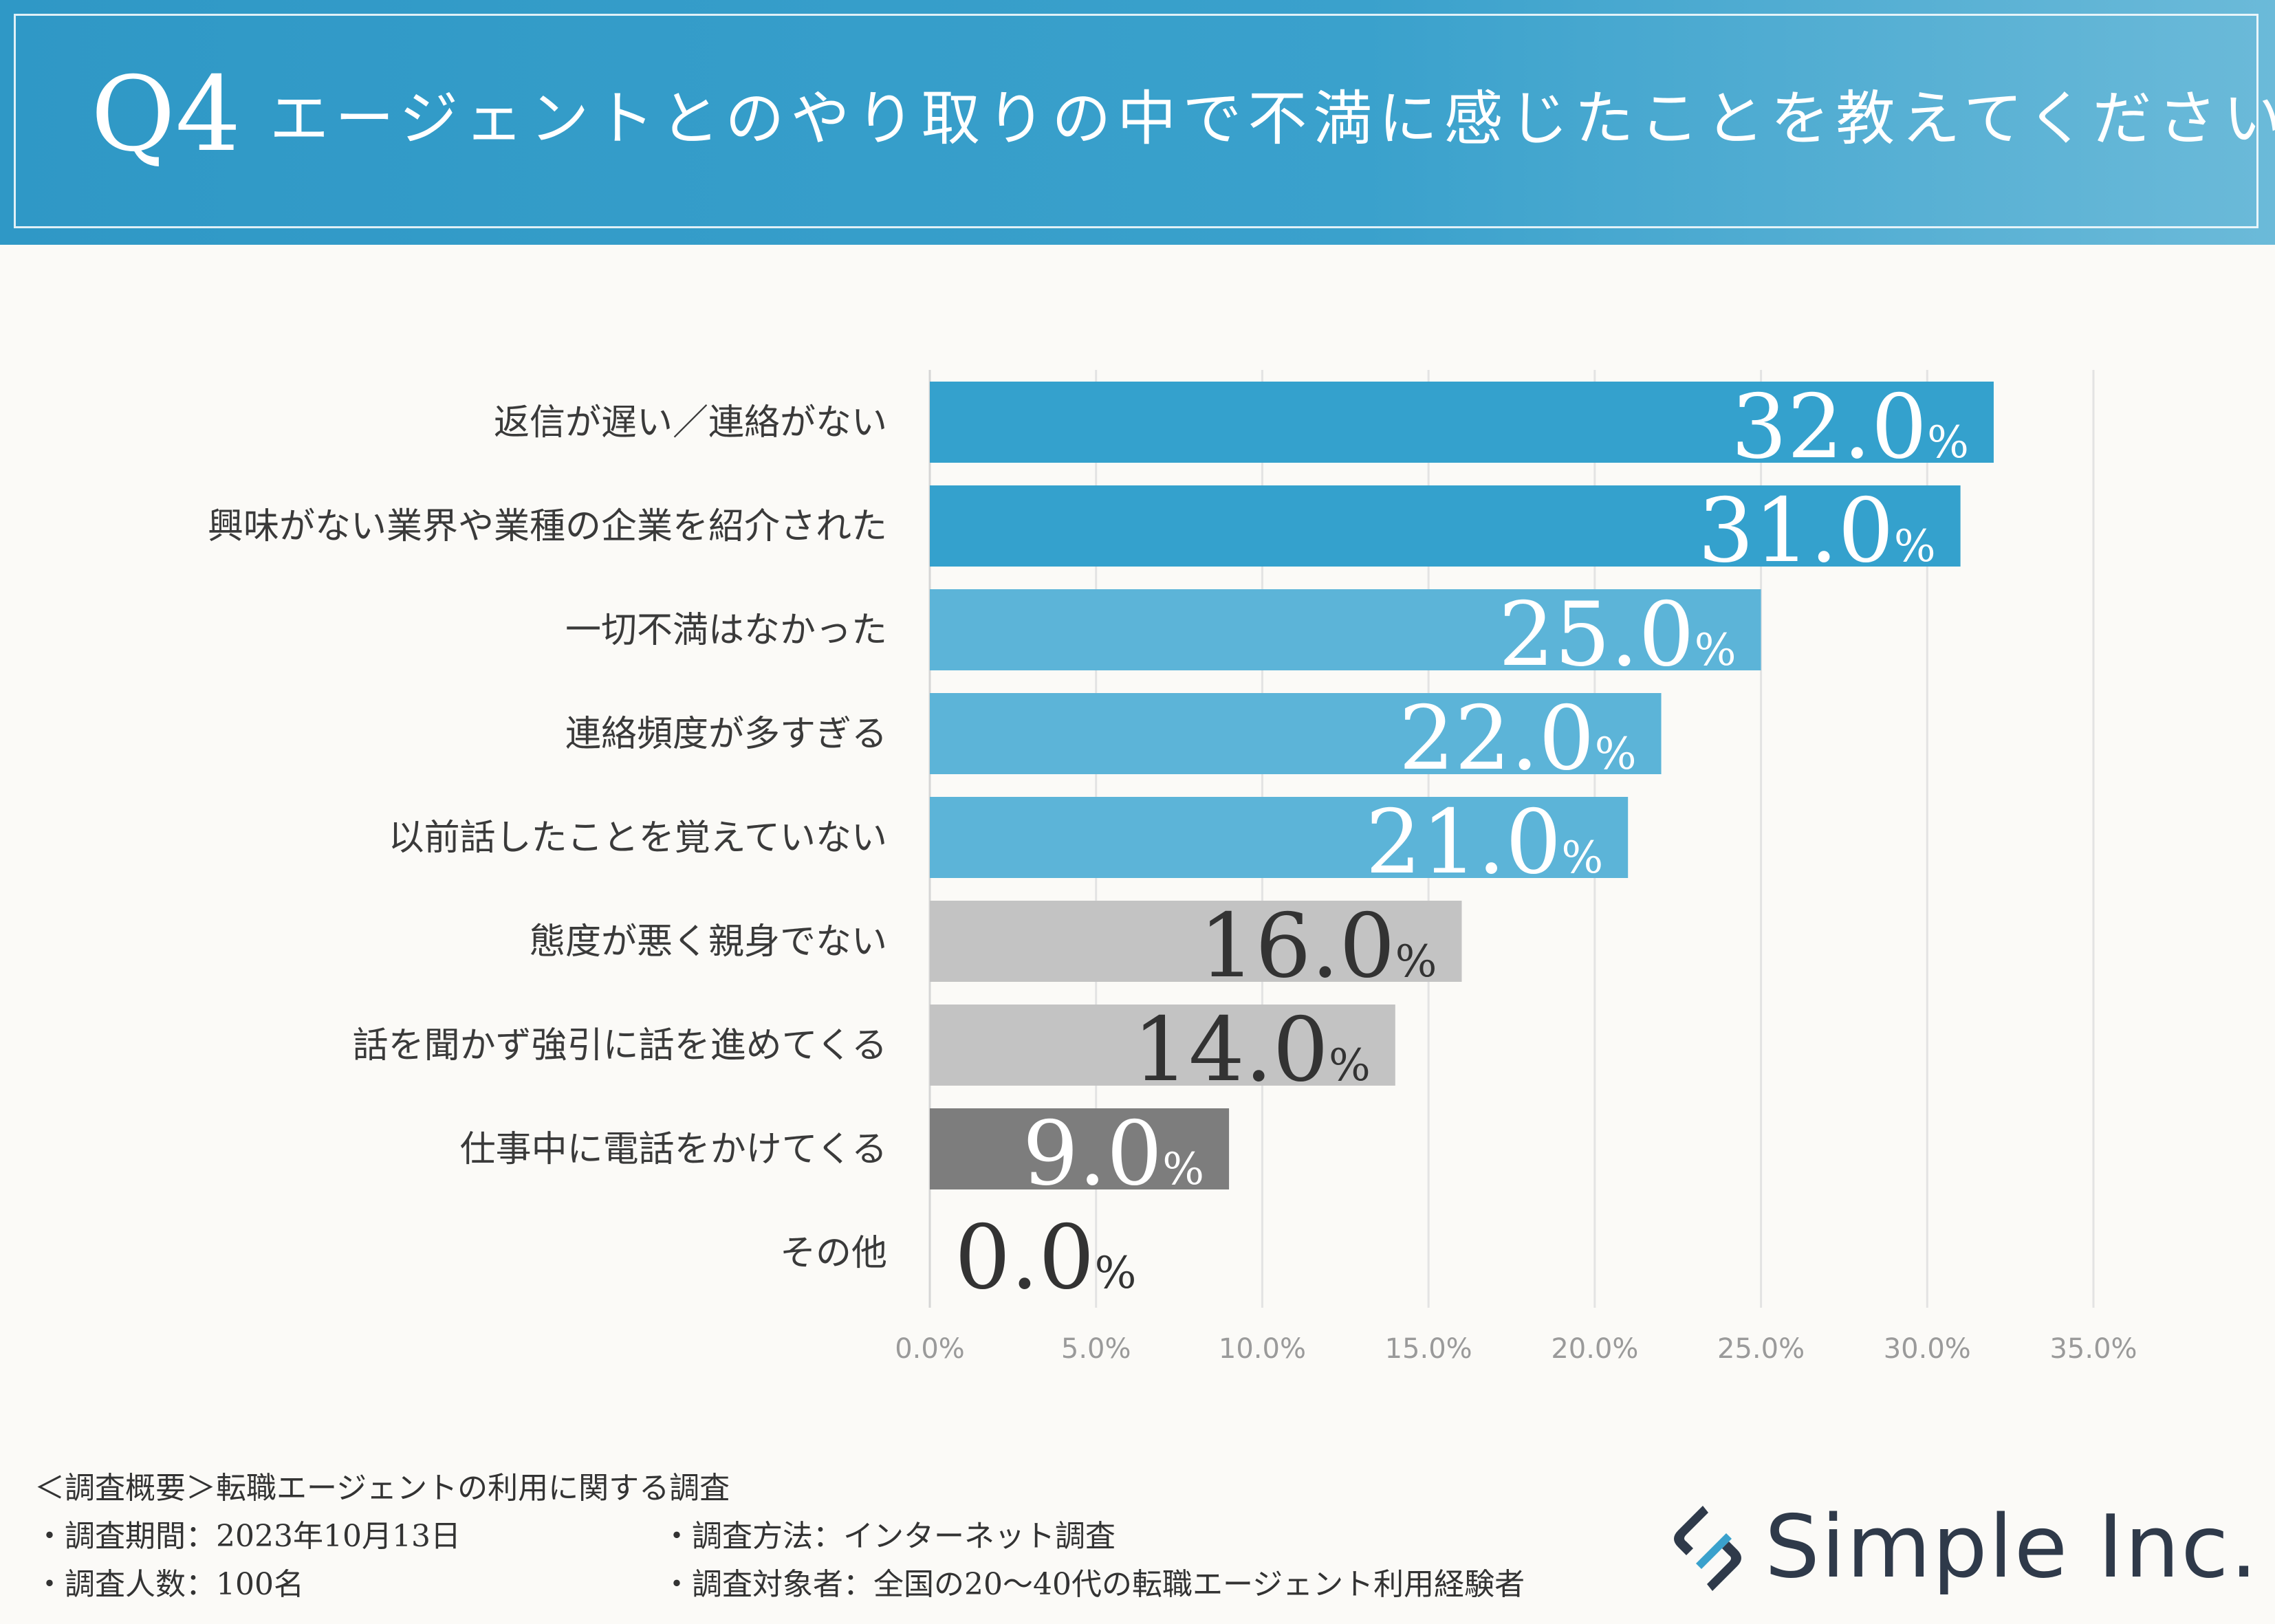 The image size is (2275, 1624). Describe the element at coordinates (1262, 1349) in the screenshot. I see `x-tick-label: 10.0%` at that location.